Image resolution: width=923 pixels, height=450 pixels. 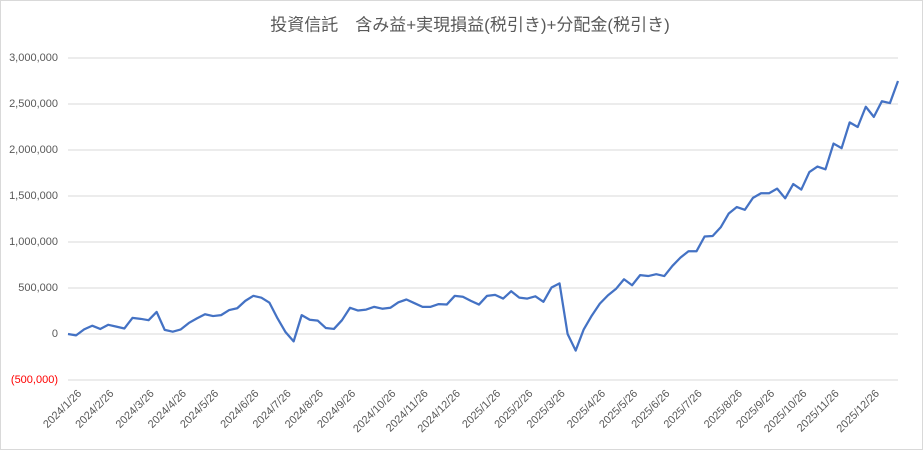 What do you see at coordinates (470, 24) in the screenshot?
I see `chart-title: 投資信託 含み益+実現損益(税引き)+分配金(税引き)` at bounding box center [470, 24].